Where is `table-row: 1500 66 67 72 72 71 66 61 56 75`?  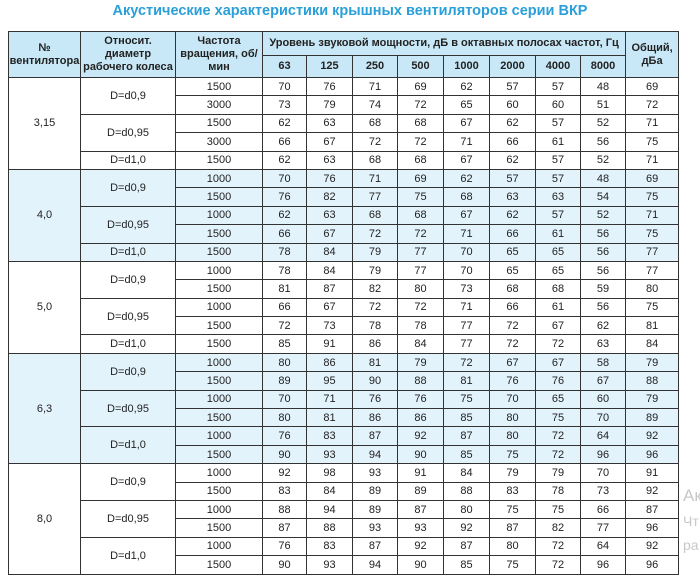 table-row: 1500 66 67 72 72 71 66 61 56 75 is located at coordinates (344, 234).